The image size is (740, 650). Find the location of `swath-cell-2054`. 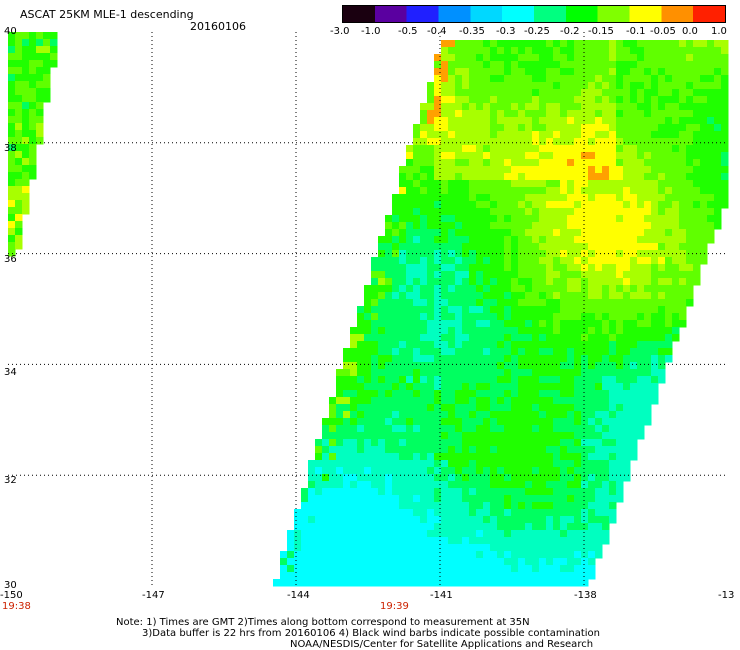

swath-cell-2054 is located at coordinates (648, 352).